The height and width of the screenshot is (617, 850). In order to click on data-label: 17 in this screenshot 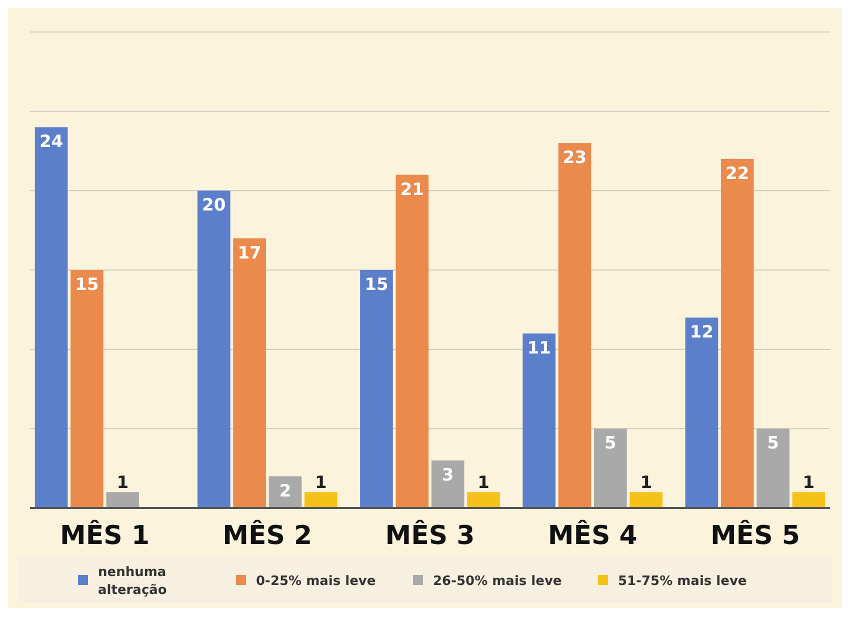, I will do `click(250, 253)`.